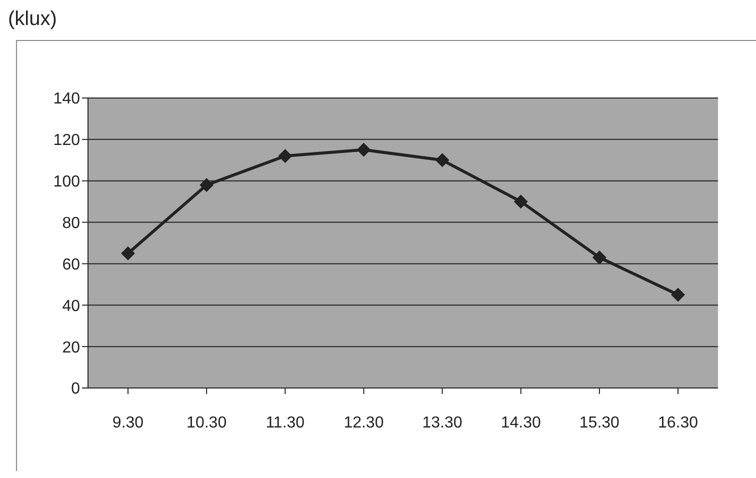 The height and width of the screenshot is (478, 756). What do you see at coordinates (71, 223) in the screenshot?
I see `y-tick-label: 80` at bounding box center [71, 223].